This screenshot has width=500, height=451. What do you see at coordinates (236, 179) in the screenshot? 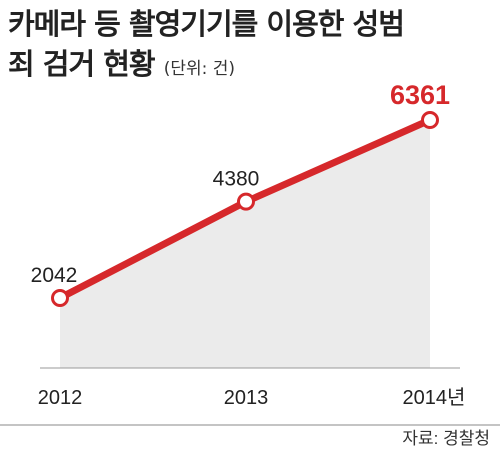
I see `value-label: 4380` at bounding box center [236, 179].